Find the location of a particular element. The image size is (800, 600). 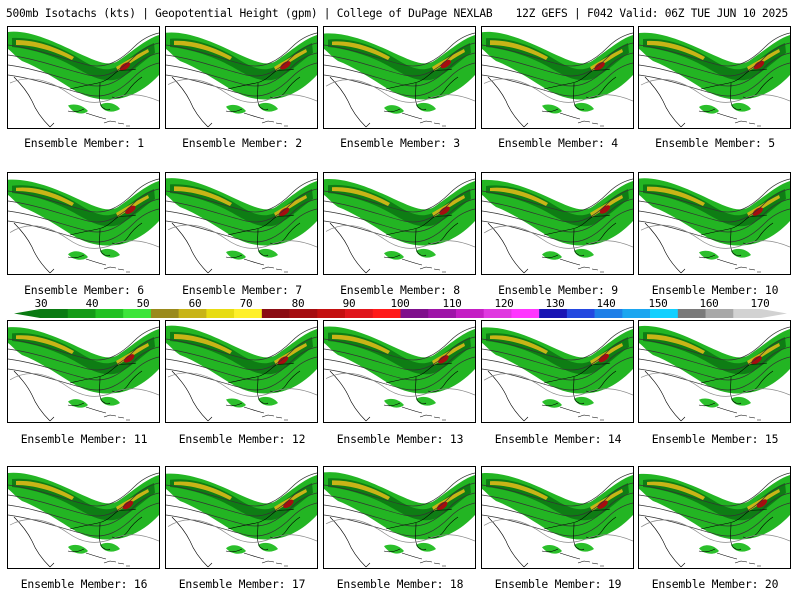

ensemble-member-label: Ensemble Member: 16 is located at coordinates (84, 584).